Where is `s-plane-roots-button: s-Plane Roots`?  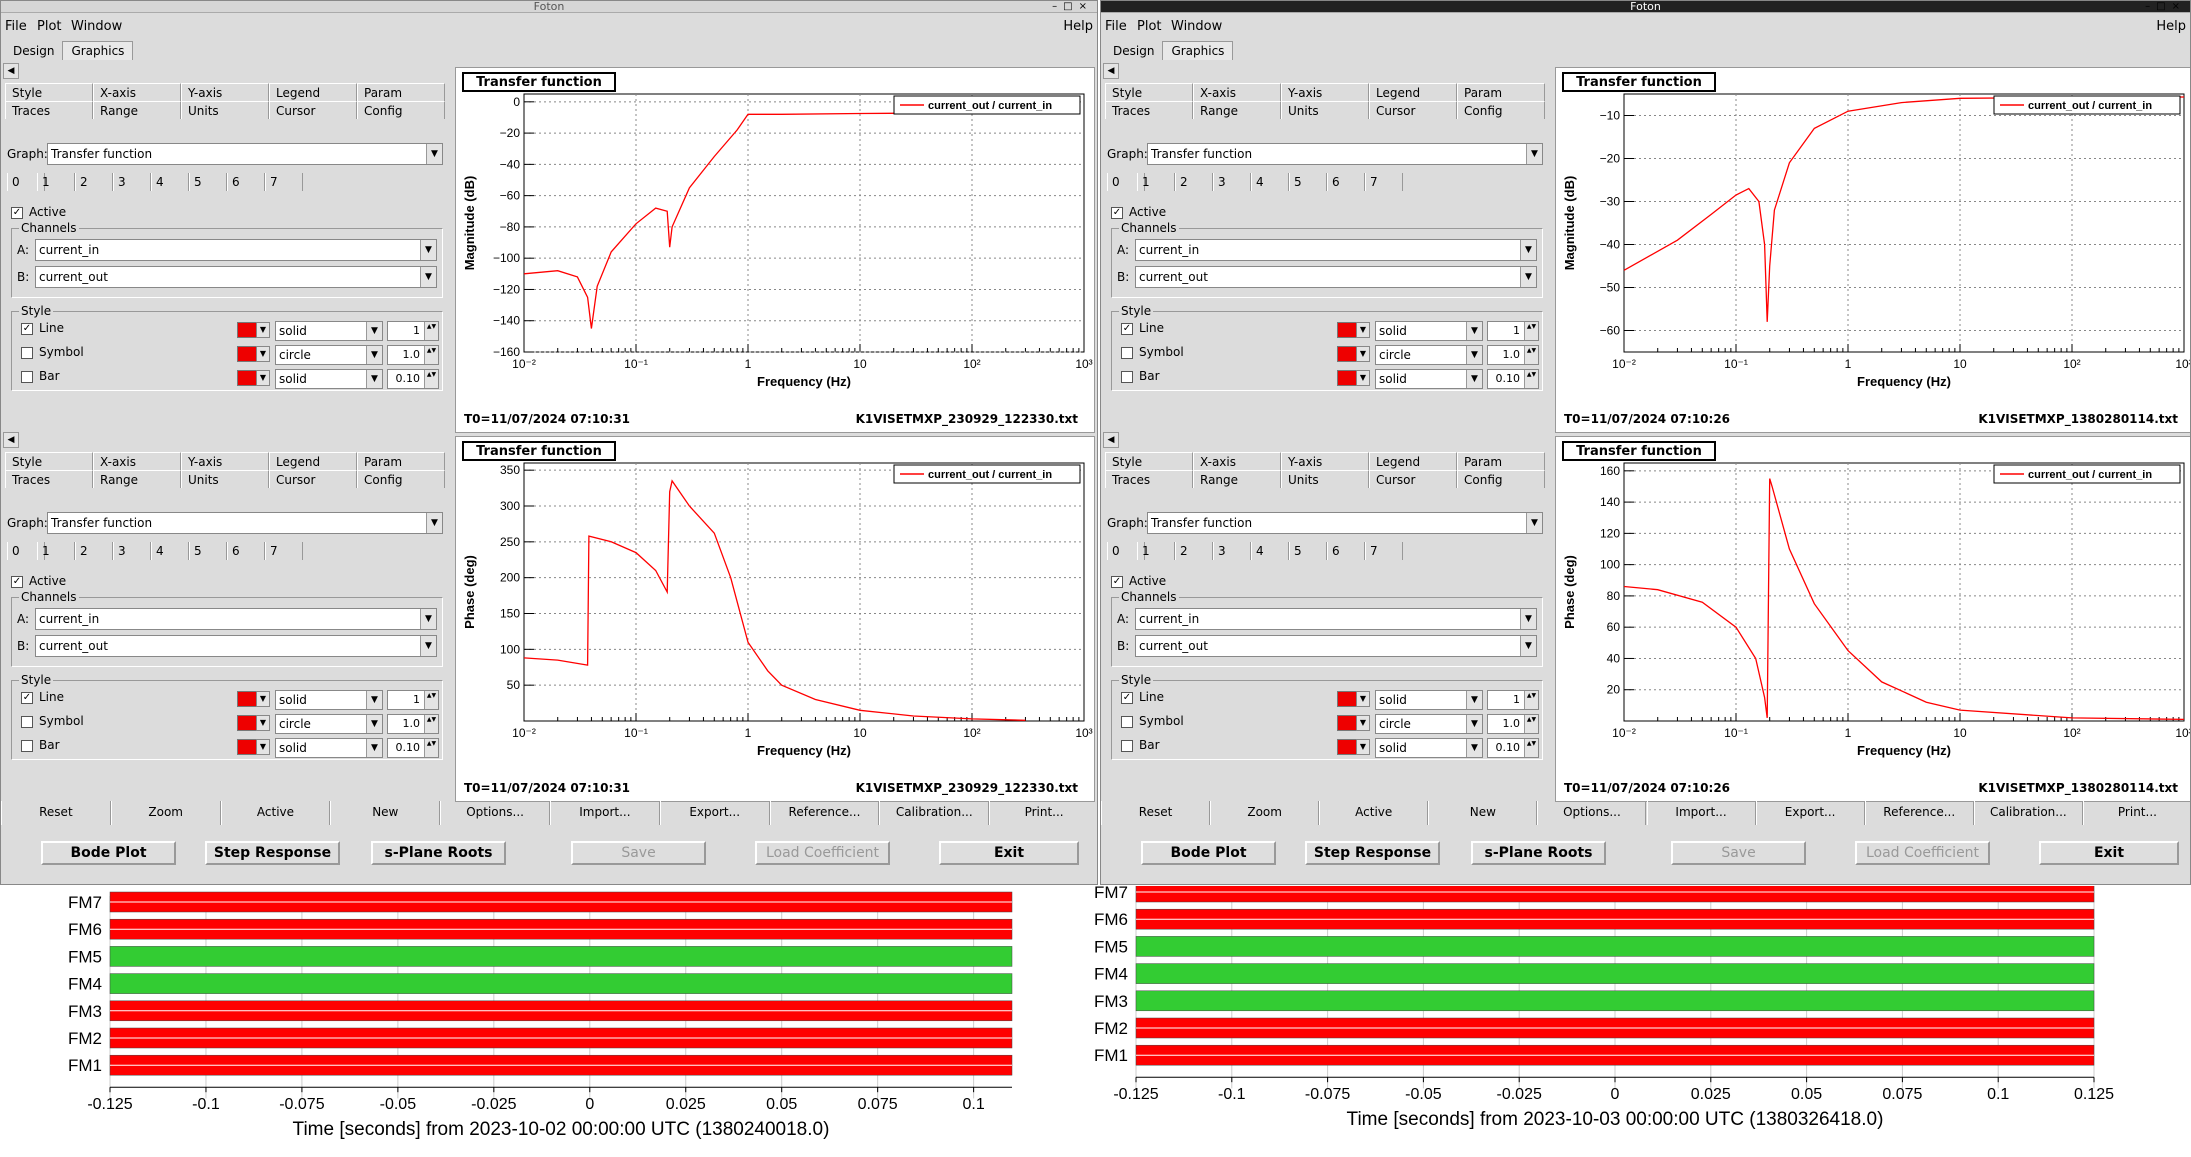
s-plane-roots-button: s-Plane Roots is located at coordinates (438, 853).